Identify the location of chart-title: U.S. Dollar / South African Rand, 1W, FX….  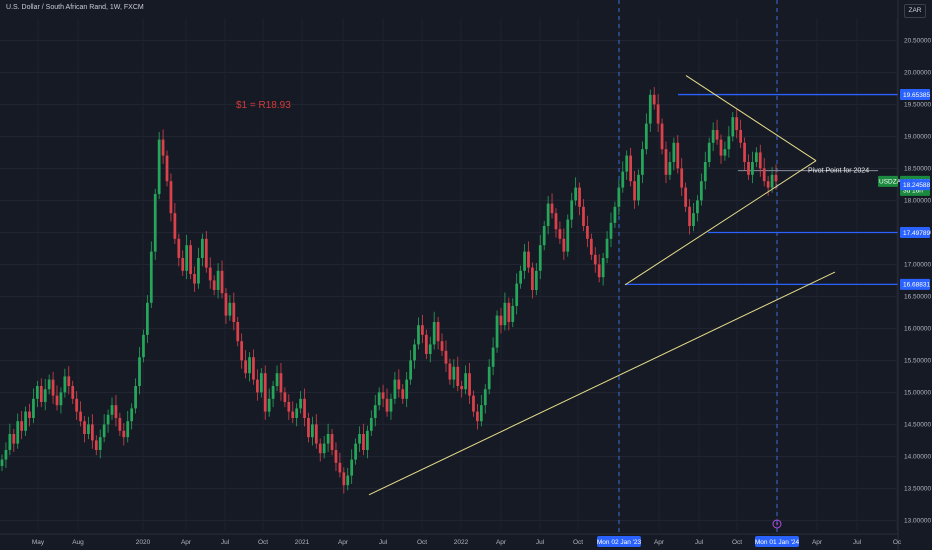
(75, 7).